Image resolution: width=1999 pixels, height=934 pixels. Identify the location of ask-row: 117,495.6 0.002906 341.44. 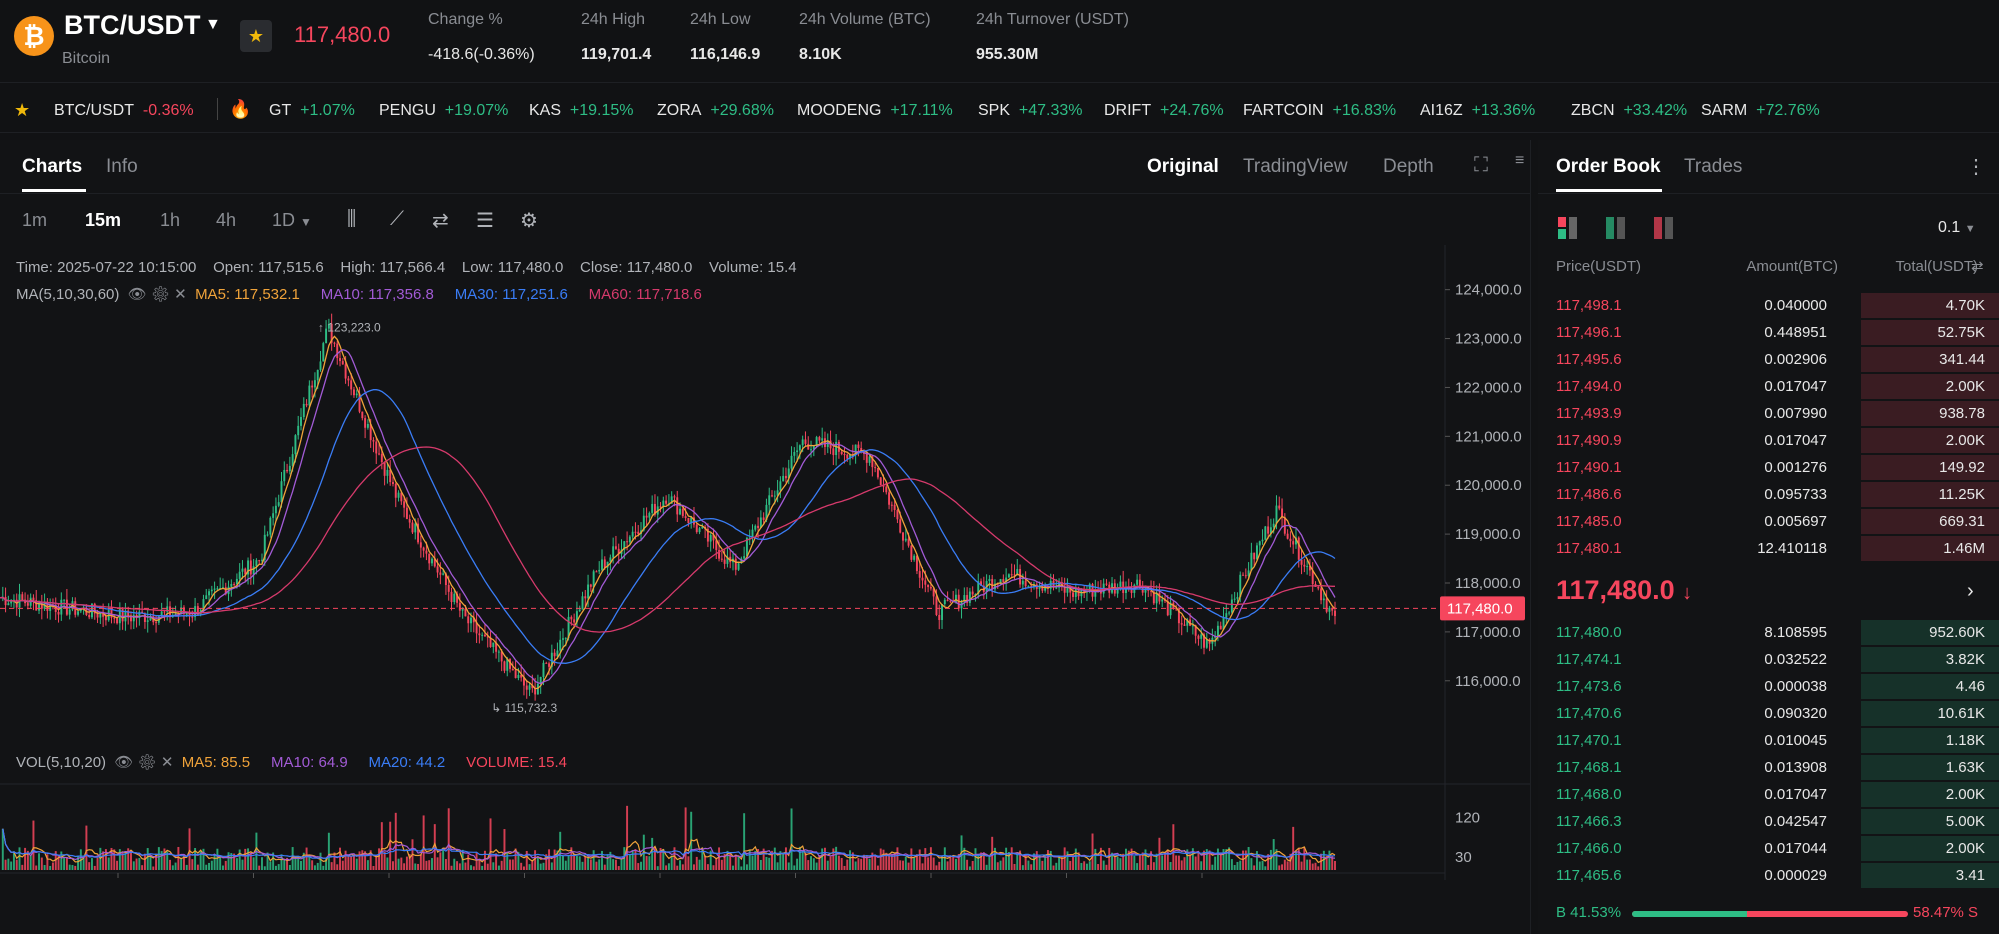
(1768, 359).